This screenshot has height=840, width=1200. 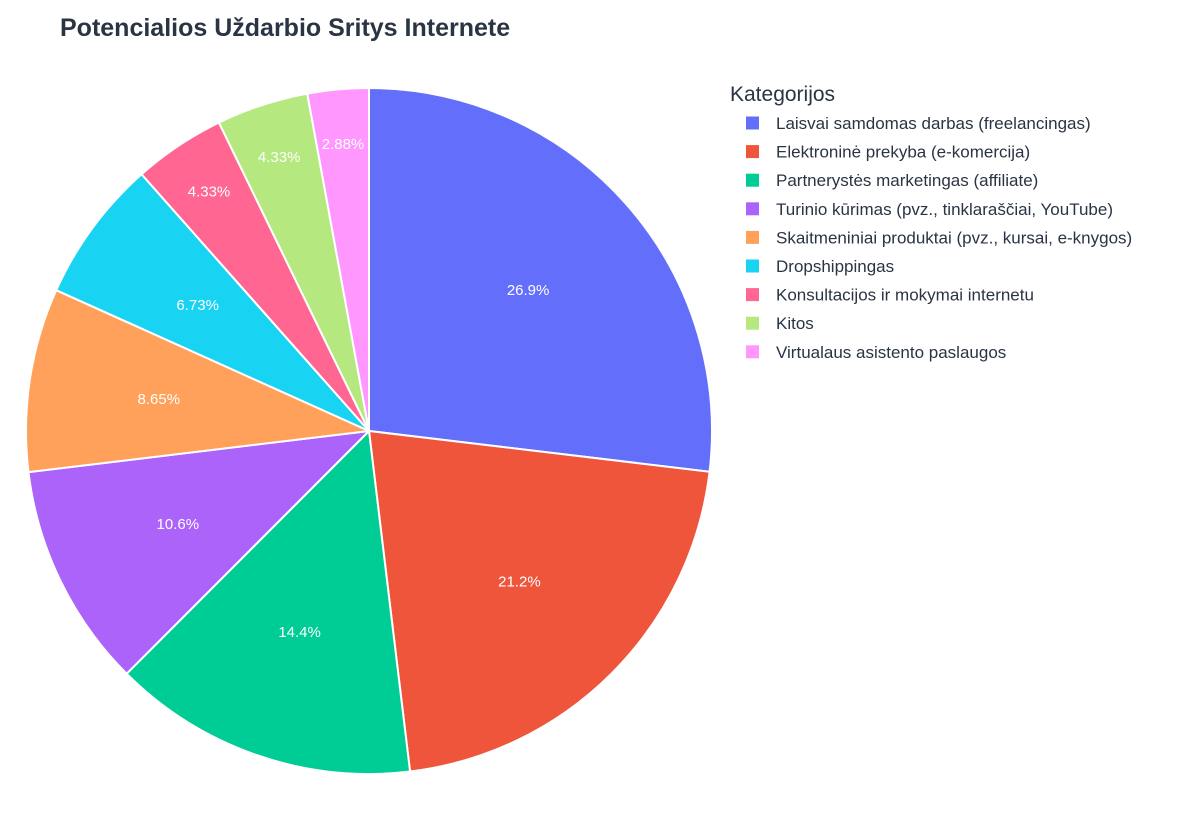 I want to click on chart-title: Potencialios Uždarbio Sritys Internete, so click(x=285, y=28).